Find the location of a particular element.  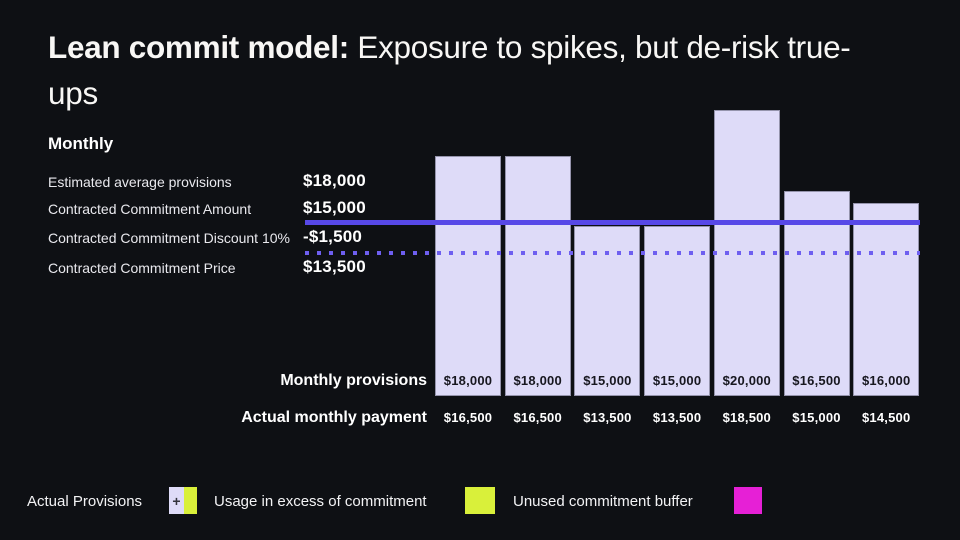

metric-label: Contracted Commitment Amount is located at coordinates (150, 209).